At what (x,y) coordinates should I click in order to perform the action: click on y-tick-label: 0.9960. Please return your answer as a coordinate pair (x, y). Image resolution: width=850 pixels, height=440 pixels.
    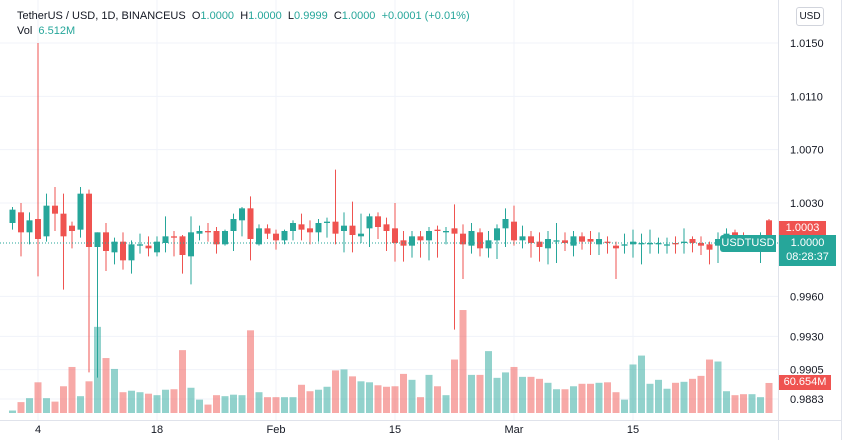
    Looking at the image, I should click on (807, 297).